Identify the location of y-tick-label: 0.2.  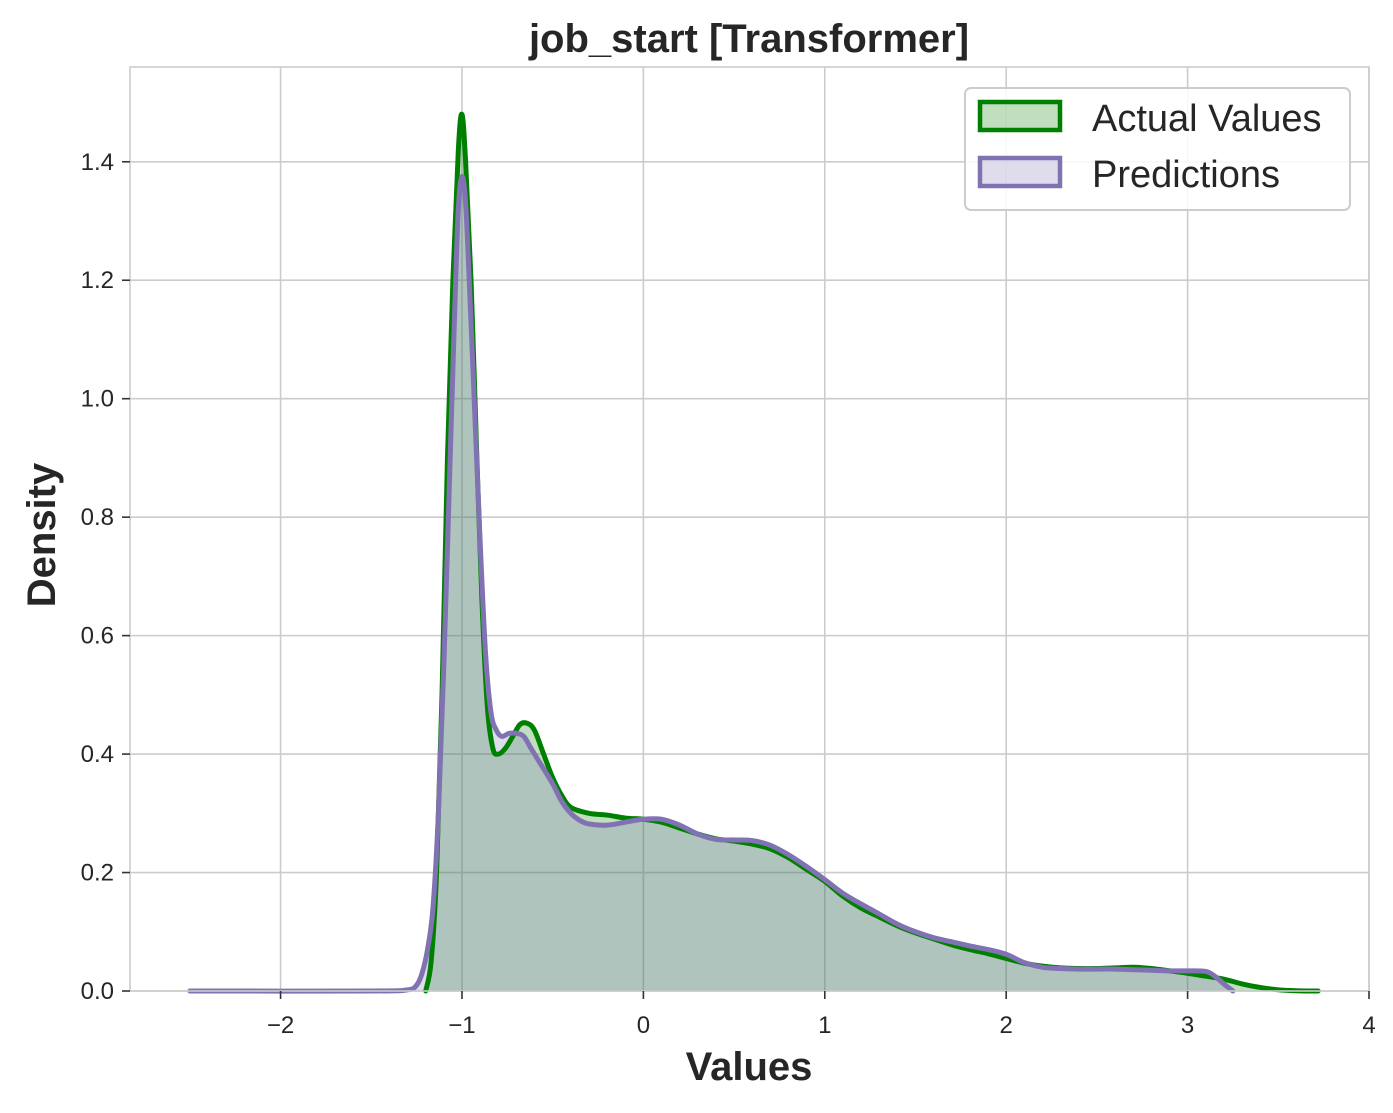
(97, 873).